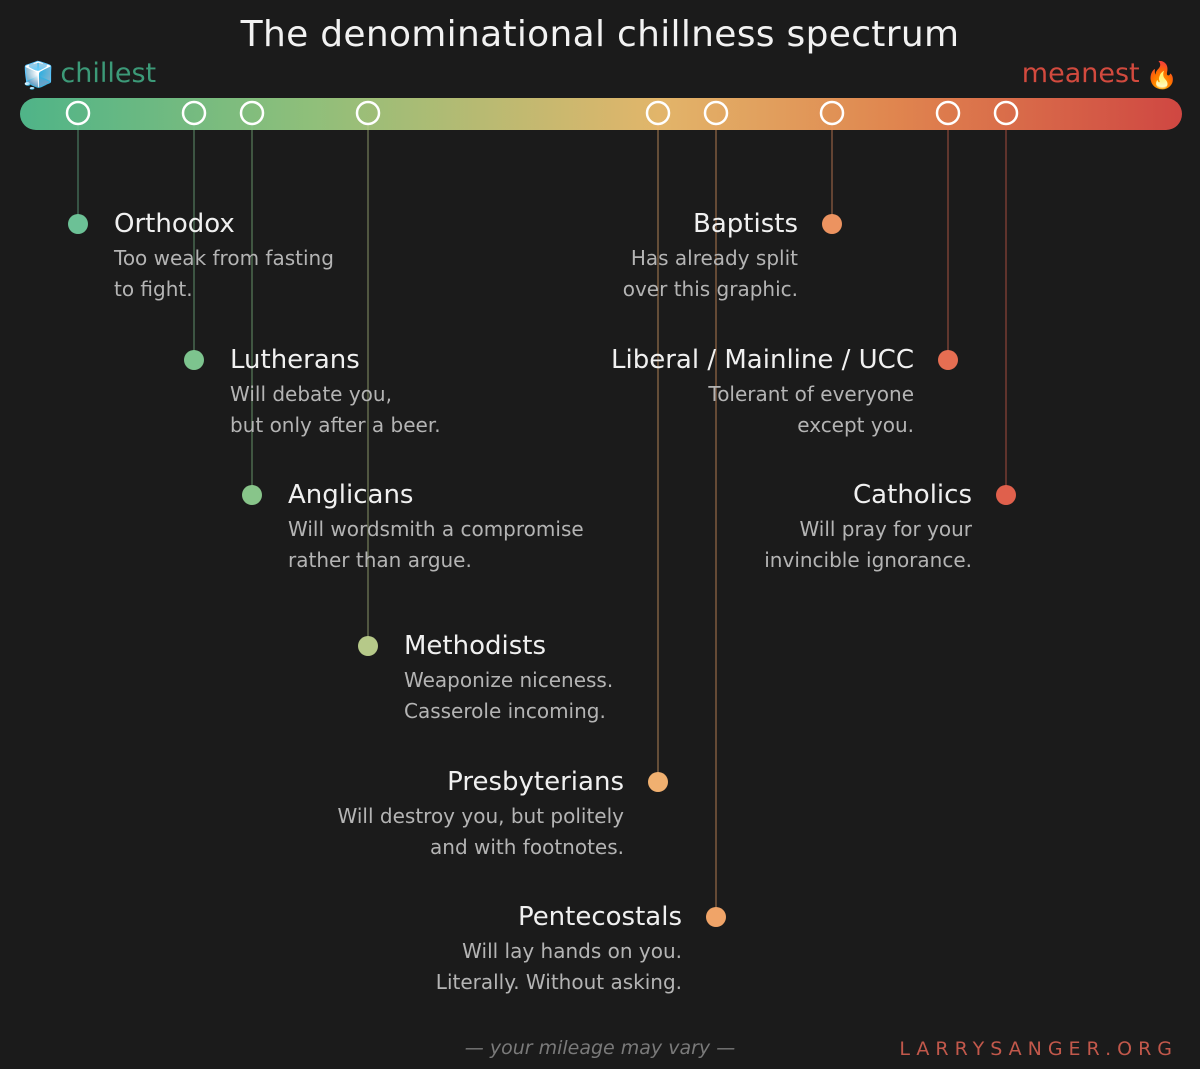 This screenshot has width=1200, height=1069. I want to click on bar-marker-orthodox, so click(78, 113).